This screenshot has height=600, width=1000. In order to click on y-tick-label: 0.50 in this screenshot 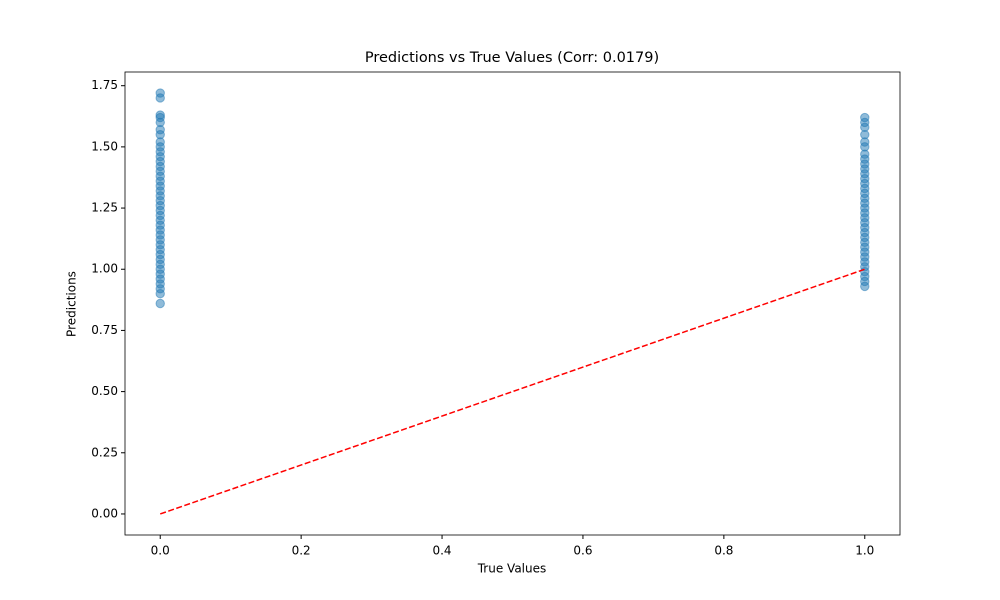, I will do `click(104, 391)`.